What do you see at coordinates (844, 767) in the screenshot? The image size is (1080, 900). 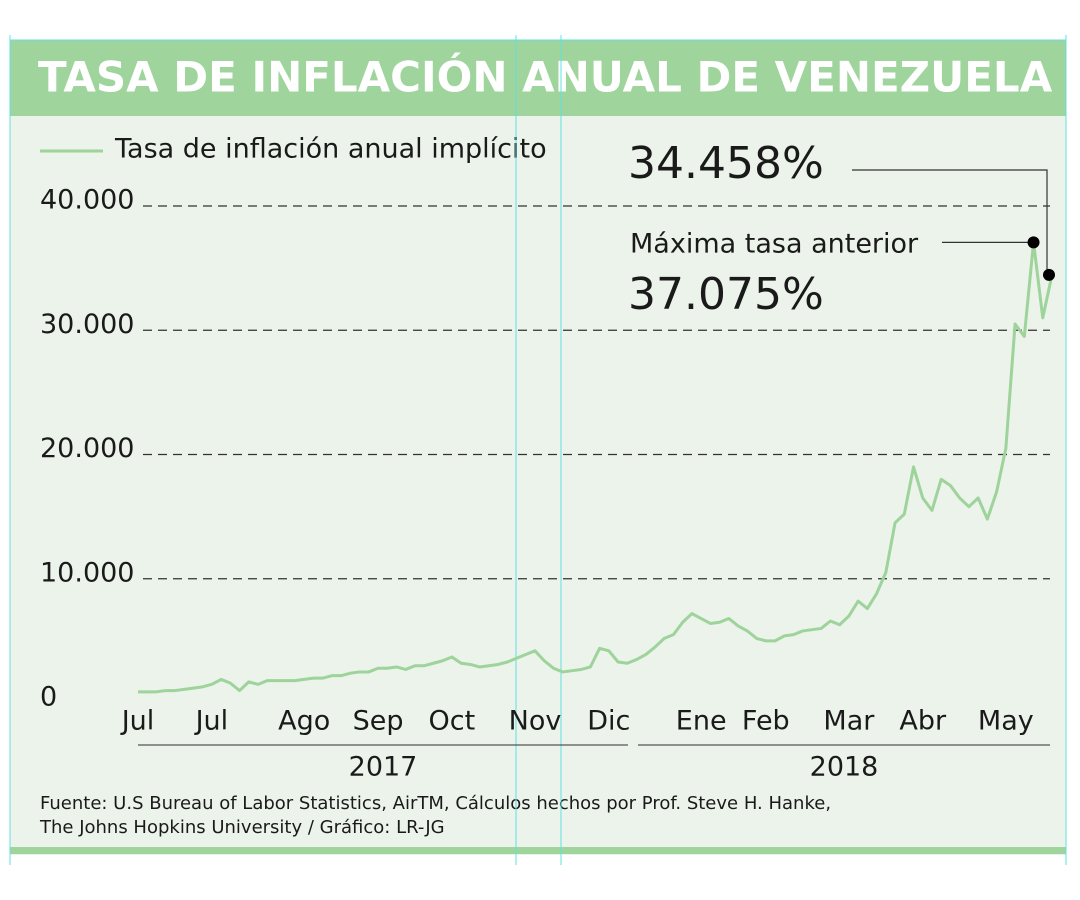 I see `year-label: 2018` at bounding box center [844, 767].